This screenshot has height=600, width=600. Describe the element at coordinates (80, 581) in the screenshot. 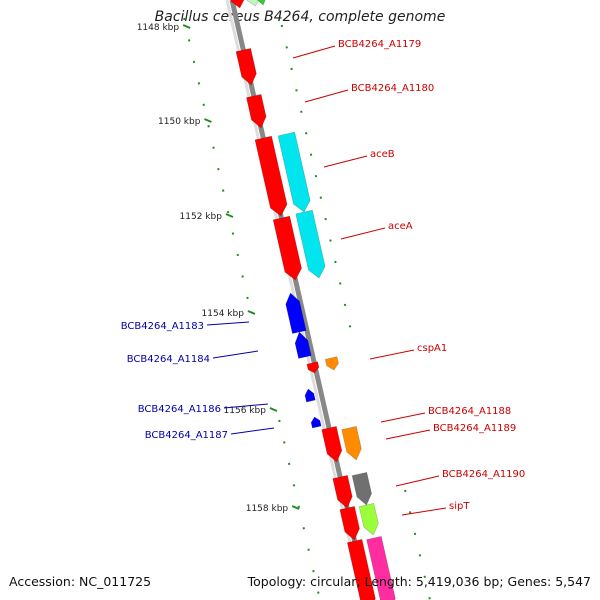

I see `accession-label: Accession: NC_011725` at that location.